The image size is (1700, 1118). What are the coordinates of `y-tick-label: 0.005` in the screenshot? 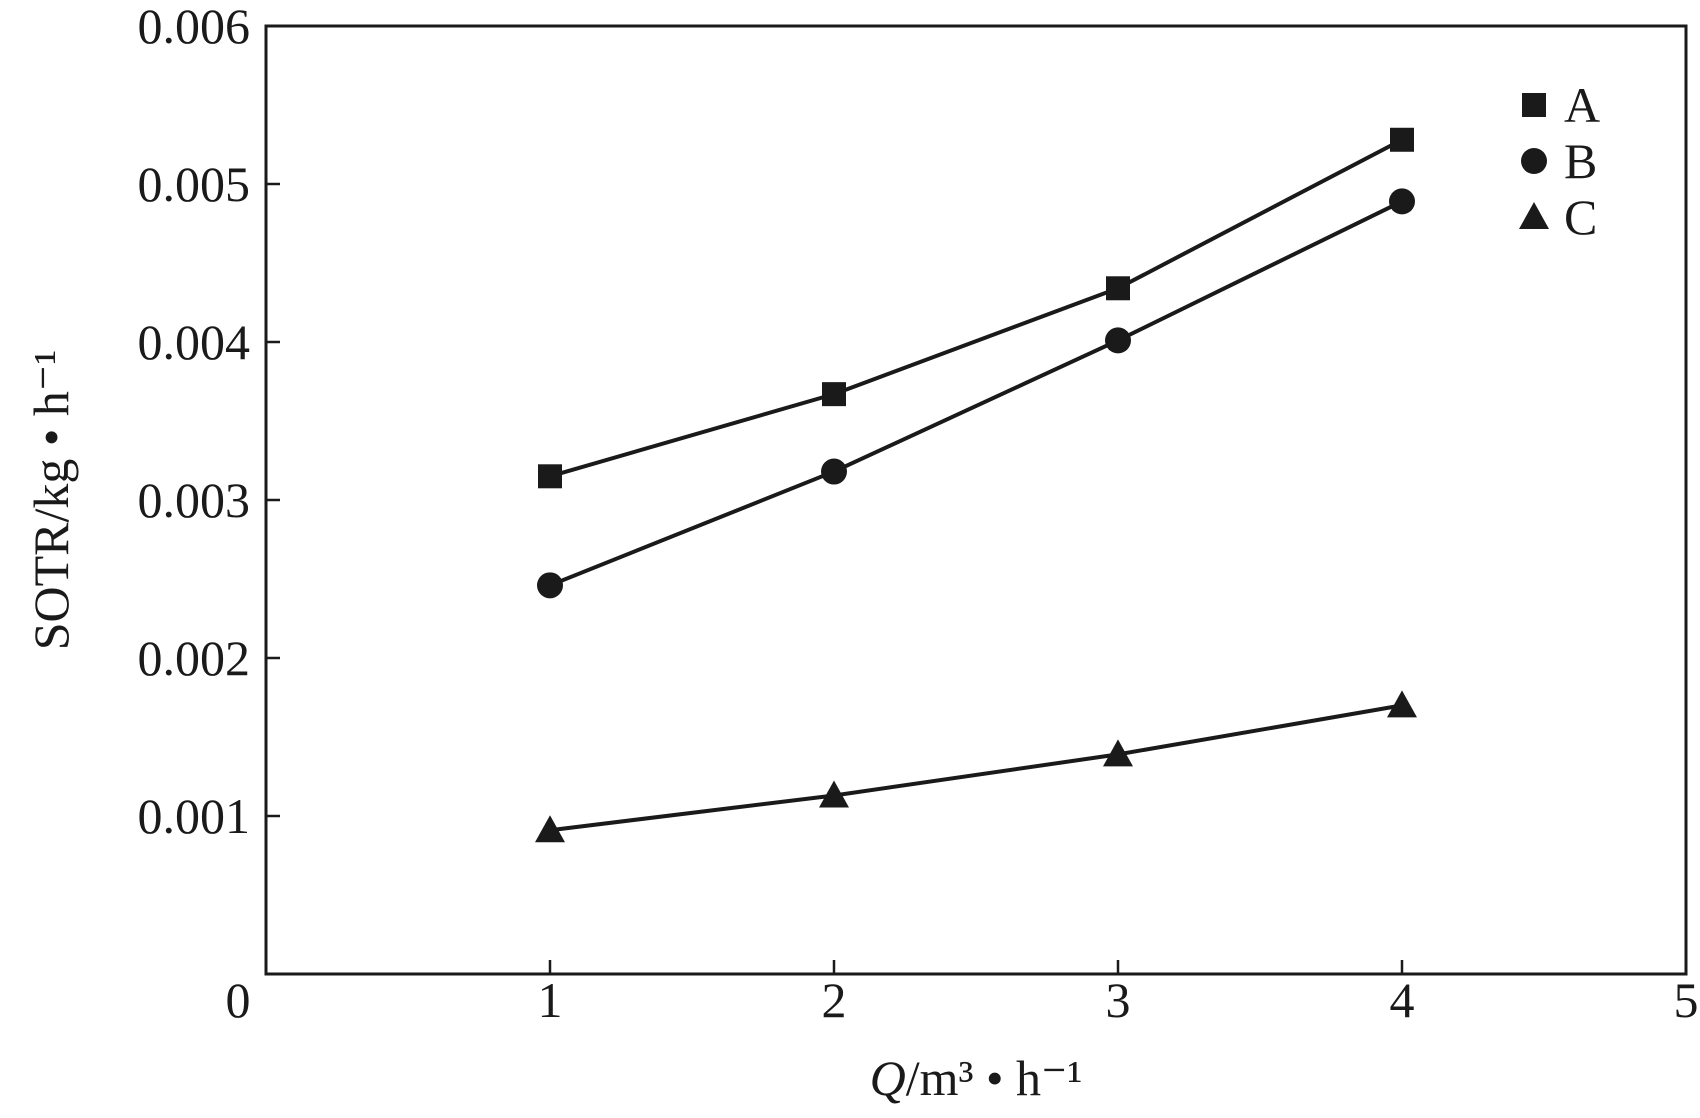 It's located at (194, 184).